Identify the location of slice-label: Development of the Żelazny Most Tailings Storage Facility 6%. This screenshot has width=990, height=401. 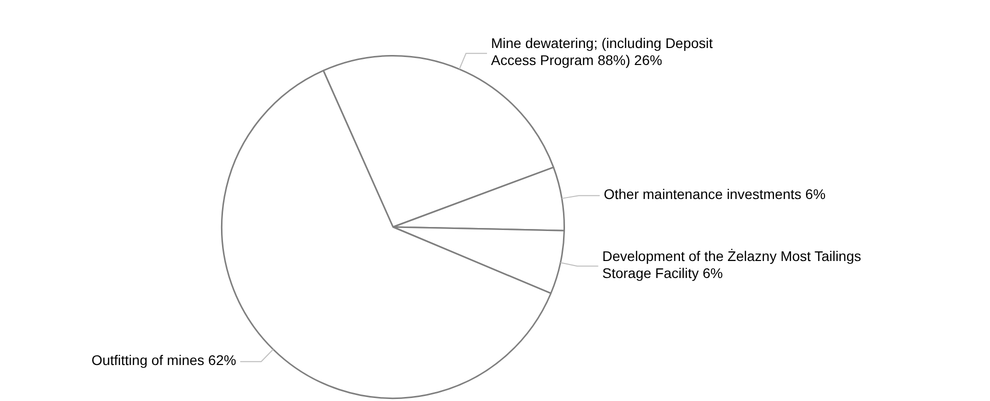
(732, 265).